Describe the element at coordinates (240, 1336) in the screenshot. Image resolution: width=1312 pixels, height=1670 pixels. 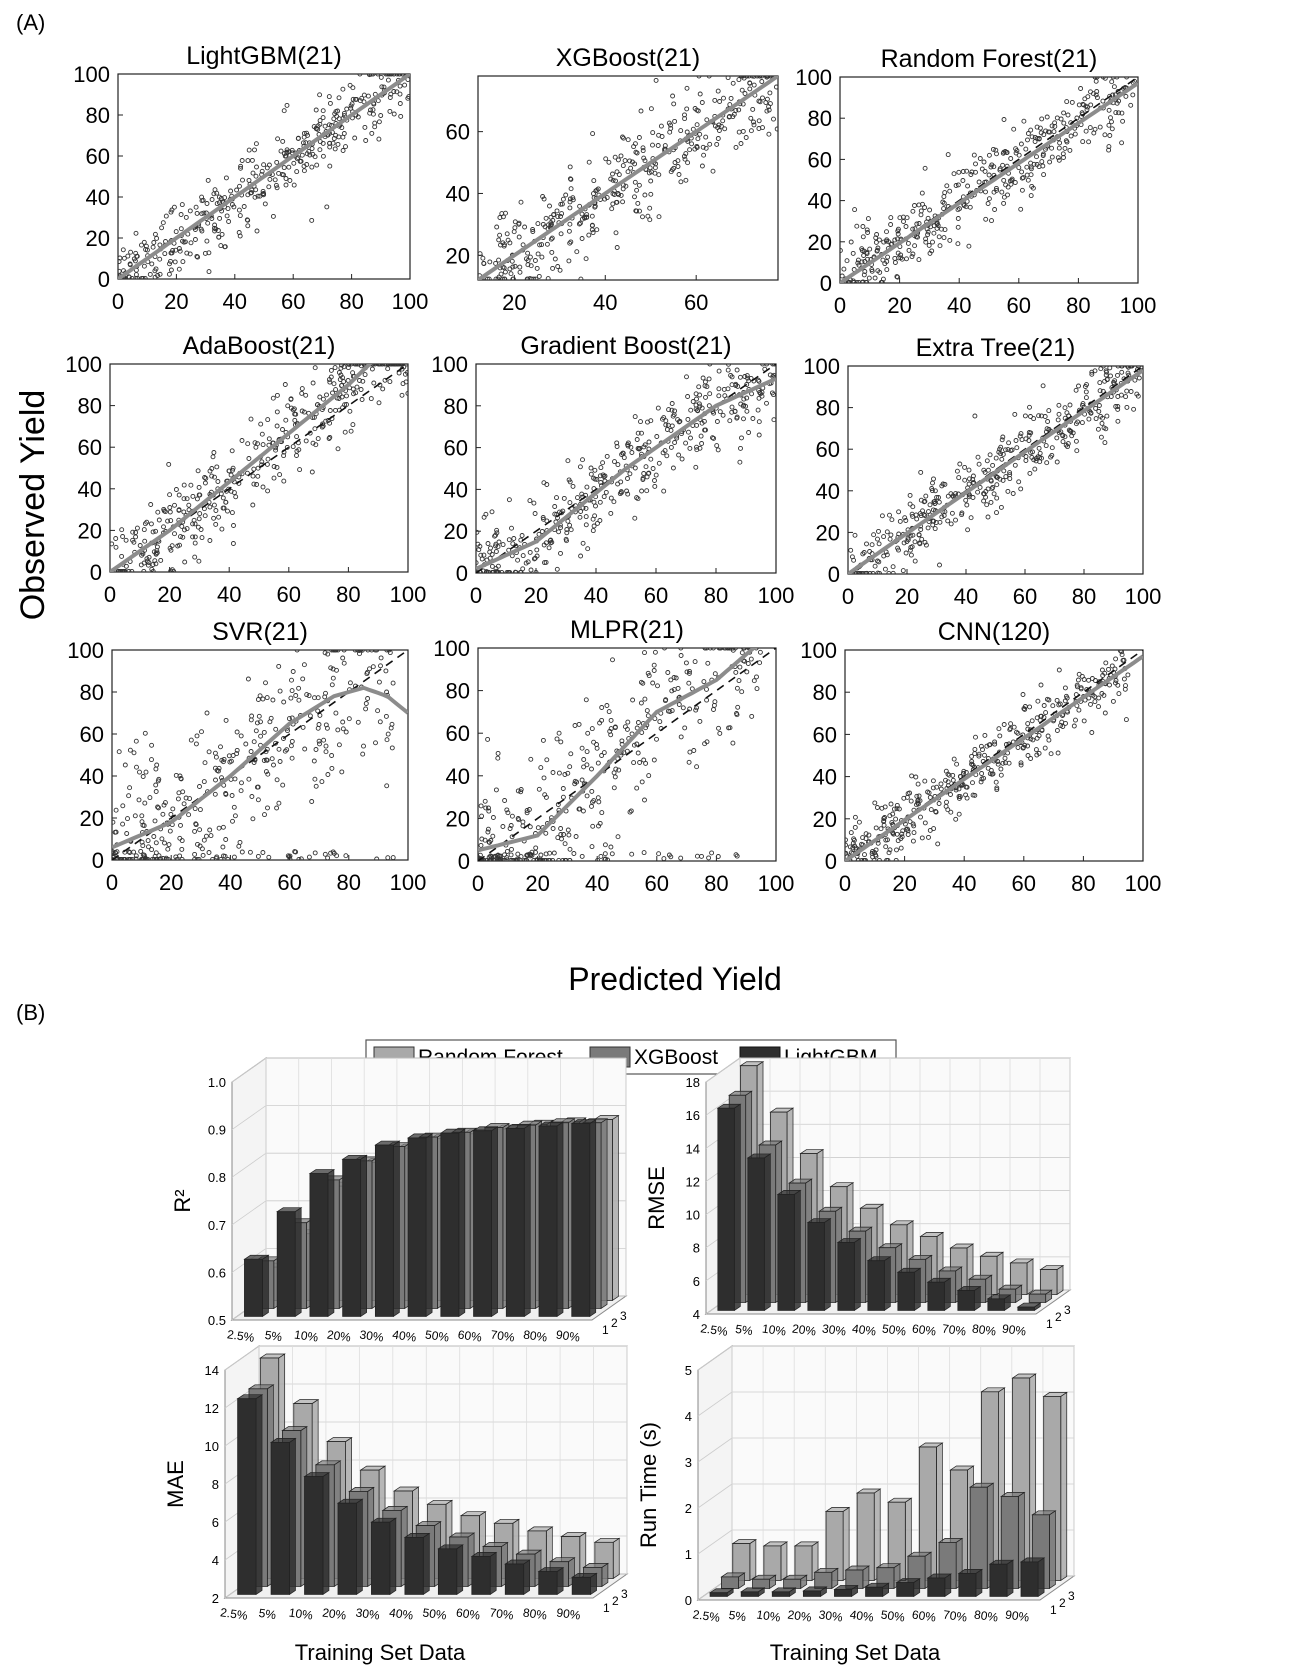
I see `category-label: 2.5%` at that location.